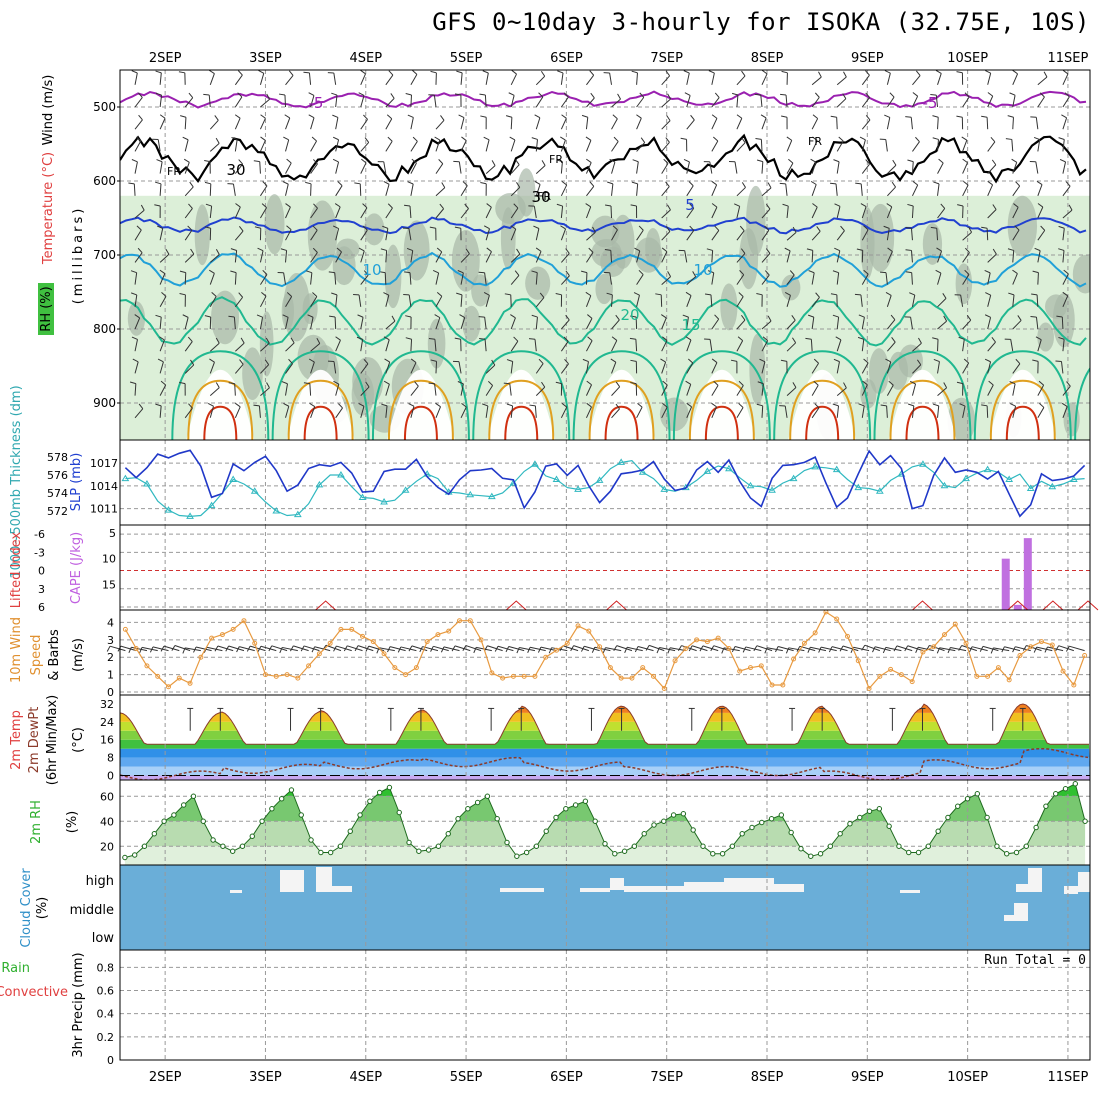 This screenshot has height=1100, width=1100. Describe the element at coordinates (616, 605) in the screenshot. I see `li-bump` at that location.